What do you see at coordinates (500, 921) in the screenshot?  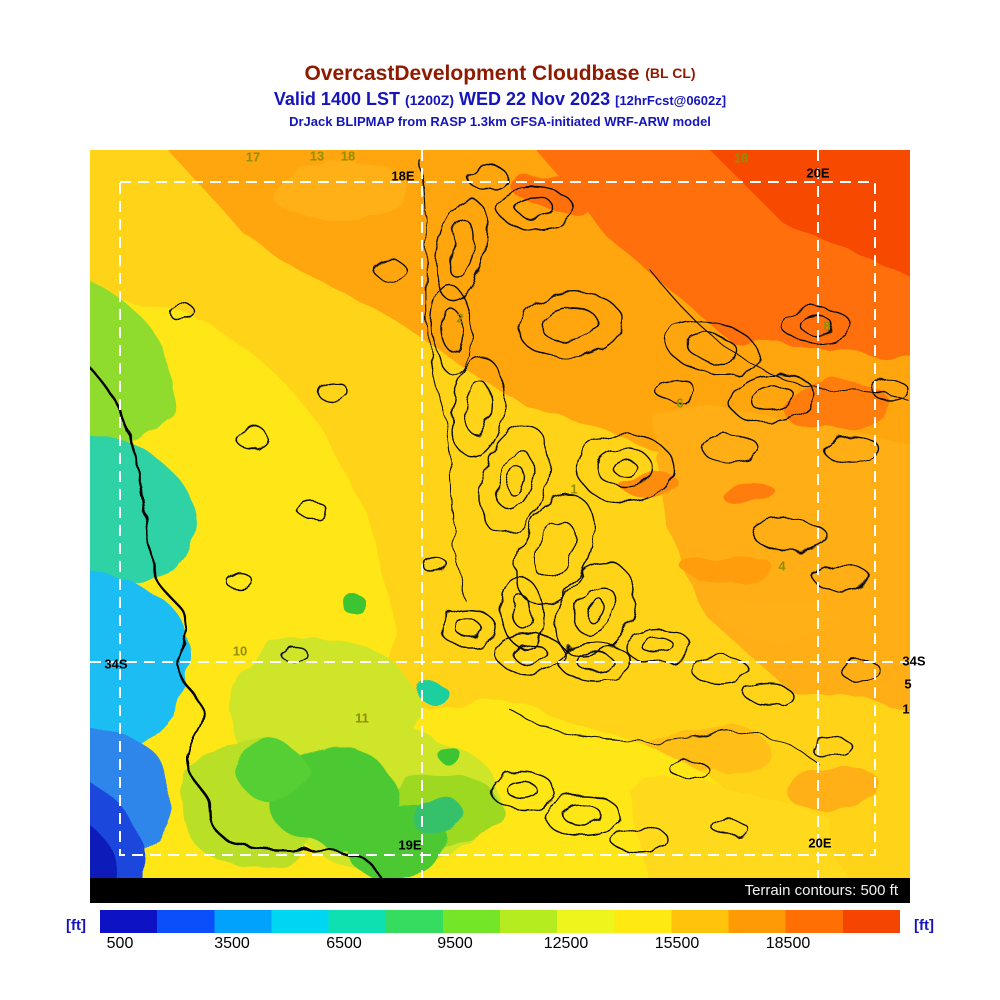 I see `colorbar-gradient` at bounding box center [500, 921].